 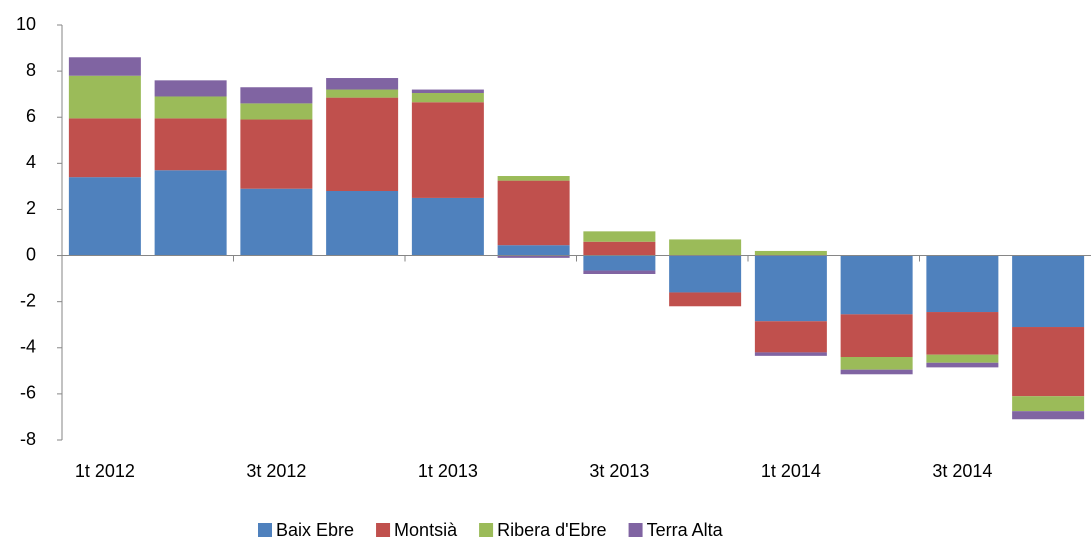 I want to click on legend-label: Terra Alta, so click(x=685, y=530).